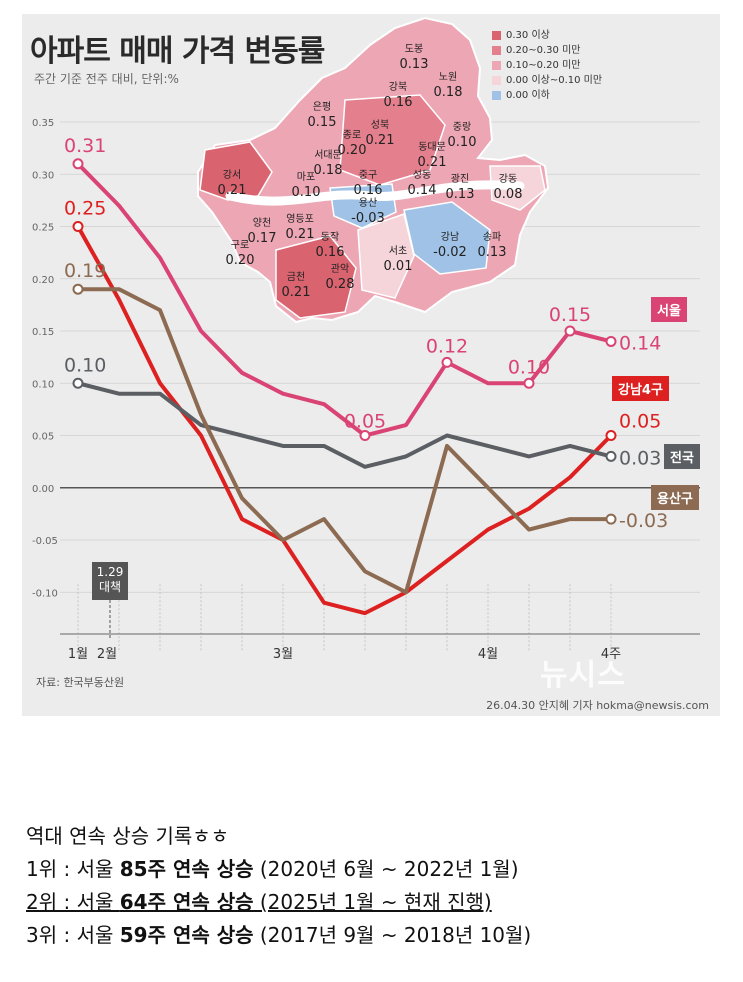 This screenshot has width=743, height=982. I want to click on chart-title: 아파트 매매 가격 변동률, so click(177, 51).